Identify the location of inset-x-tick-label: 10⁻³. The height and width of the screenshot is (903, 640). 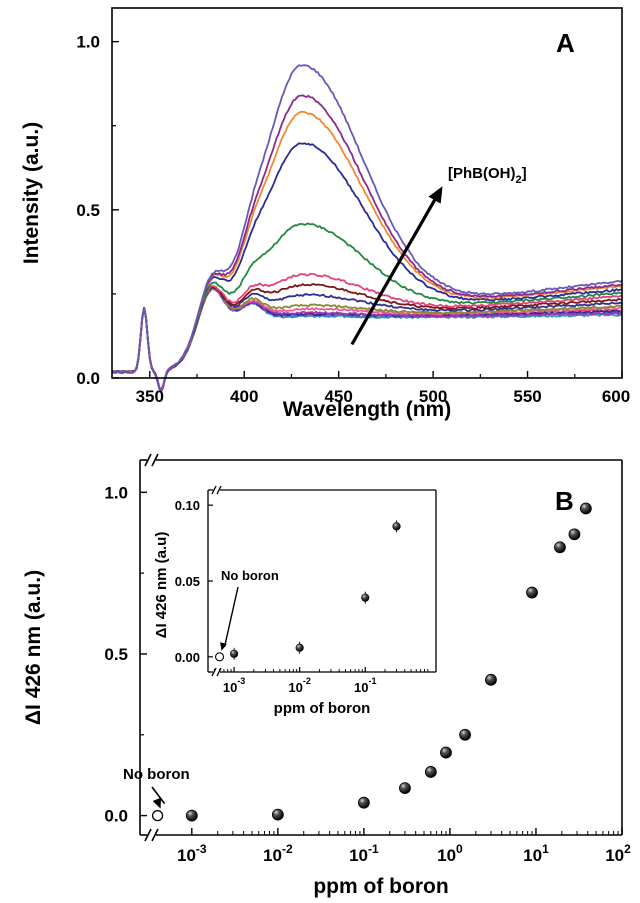
(234, 685).